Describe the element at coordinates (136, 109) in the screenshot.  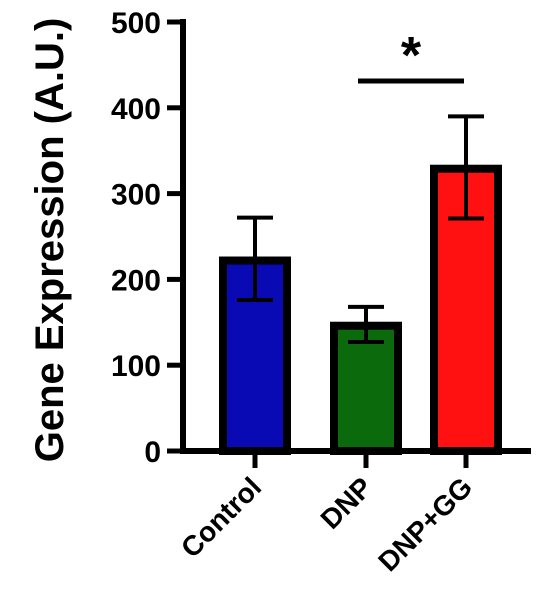
I see `y-tick-label-400: 400` at that location.